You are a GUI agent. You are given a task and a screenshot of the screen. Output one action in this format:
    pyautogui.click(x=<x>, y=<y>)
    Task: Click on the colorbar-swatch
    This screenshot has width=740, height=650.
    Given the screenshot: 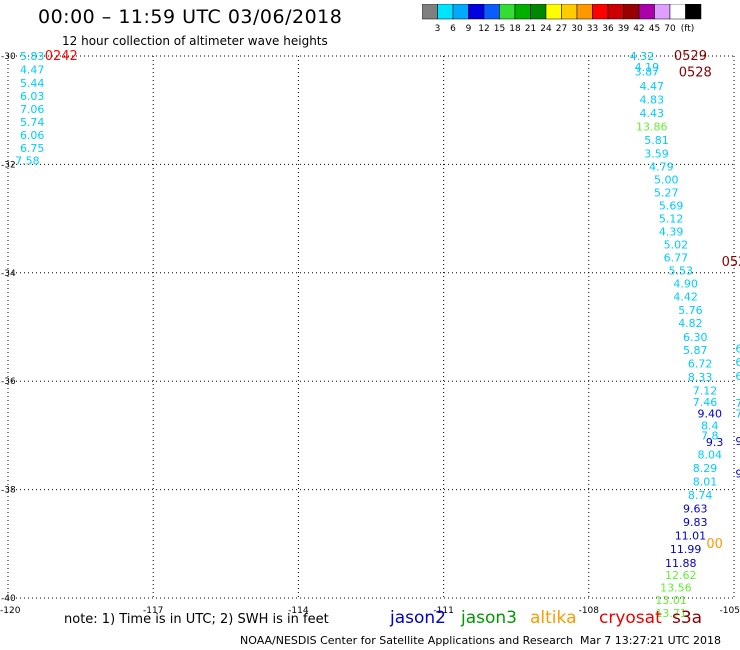 What is the action you would take?
    pyautogui.click(x=693, y=12)
    